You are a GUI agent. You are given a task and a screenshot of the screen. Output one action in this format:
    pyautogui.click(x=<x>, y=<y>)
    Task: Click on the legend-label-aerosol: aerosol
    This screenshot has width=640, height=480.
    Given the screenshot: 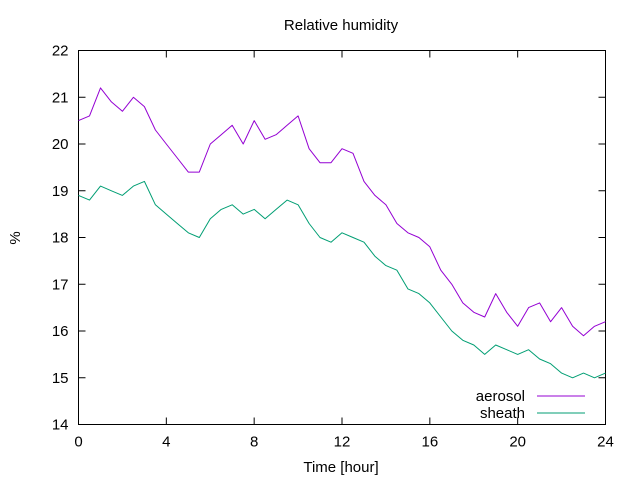 What is the action you would take?
    pyautogui.click(x=500, y=396)
    